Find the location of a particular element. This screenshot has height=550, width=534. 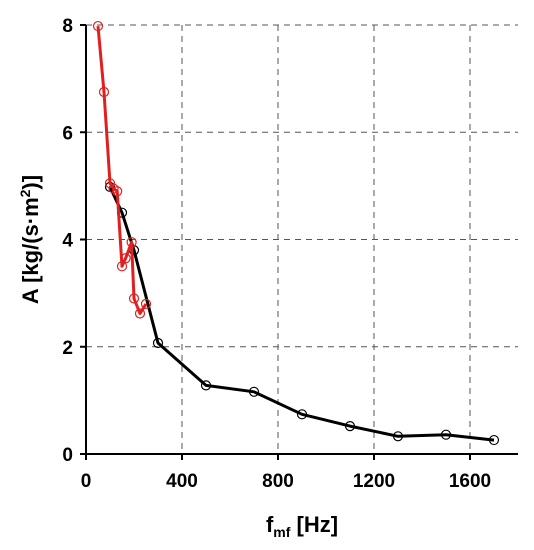

x-axis-title-unit: [Hz] is located at coordinates (314, 524).